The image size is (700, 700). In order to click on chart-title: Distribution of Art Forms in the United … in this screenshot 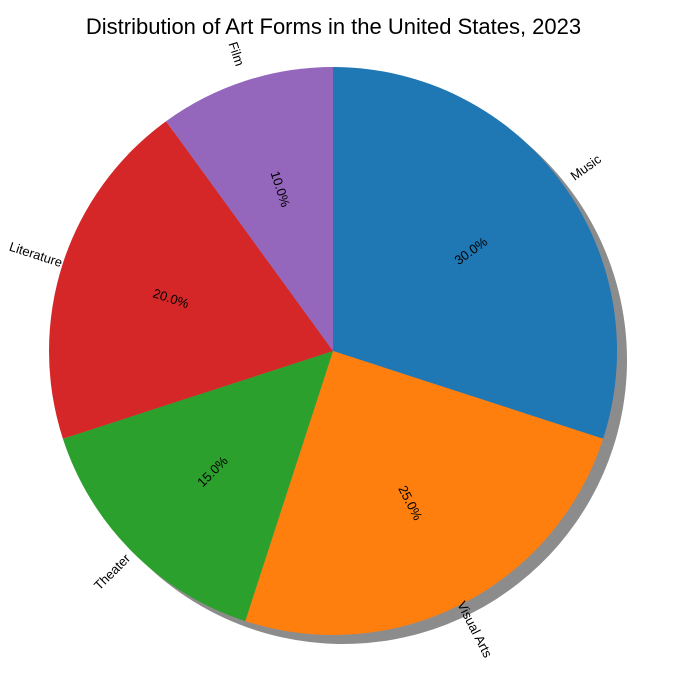, I will do `click(333, 26)`.